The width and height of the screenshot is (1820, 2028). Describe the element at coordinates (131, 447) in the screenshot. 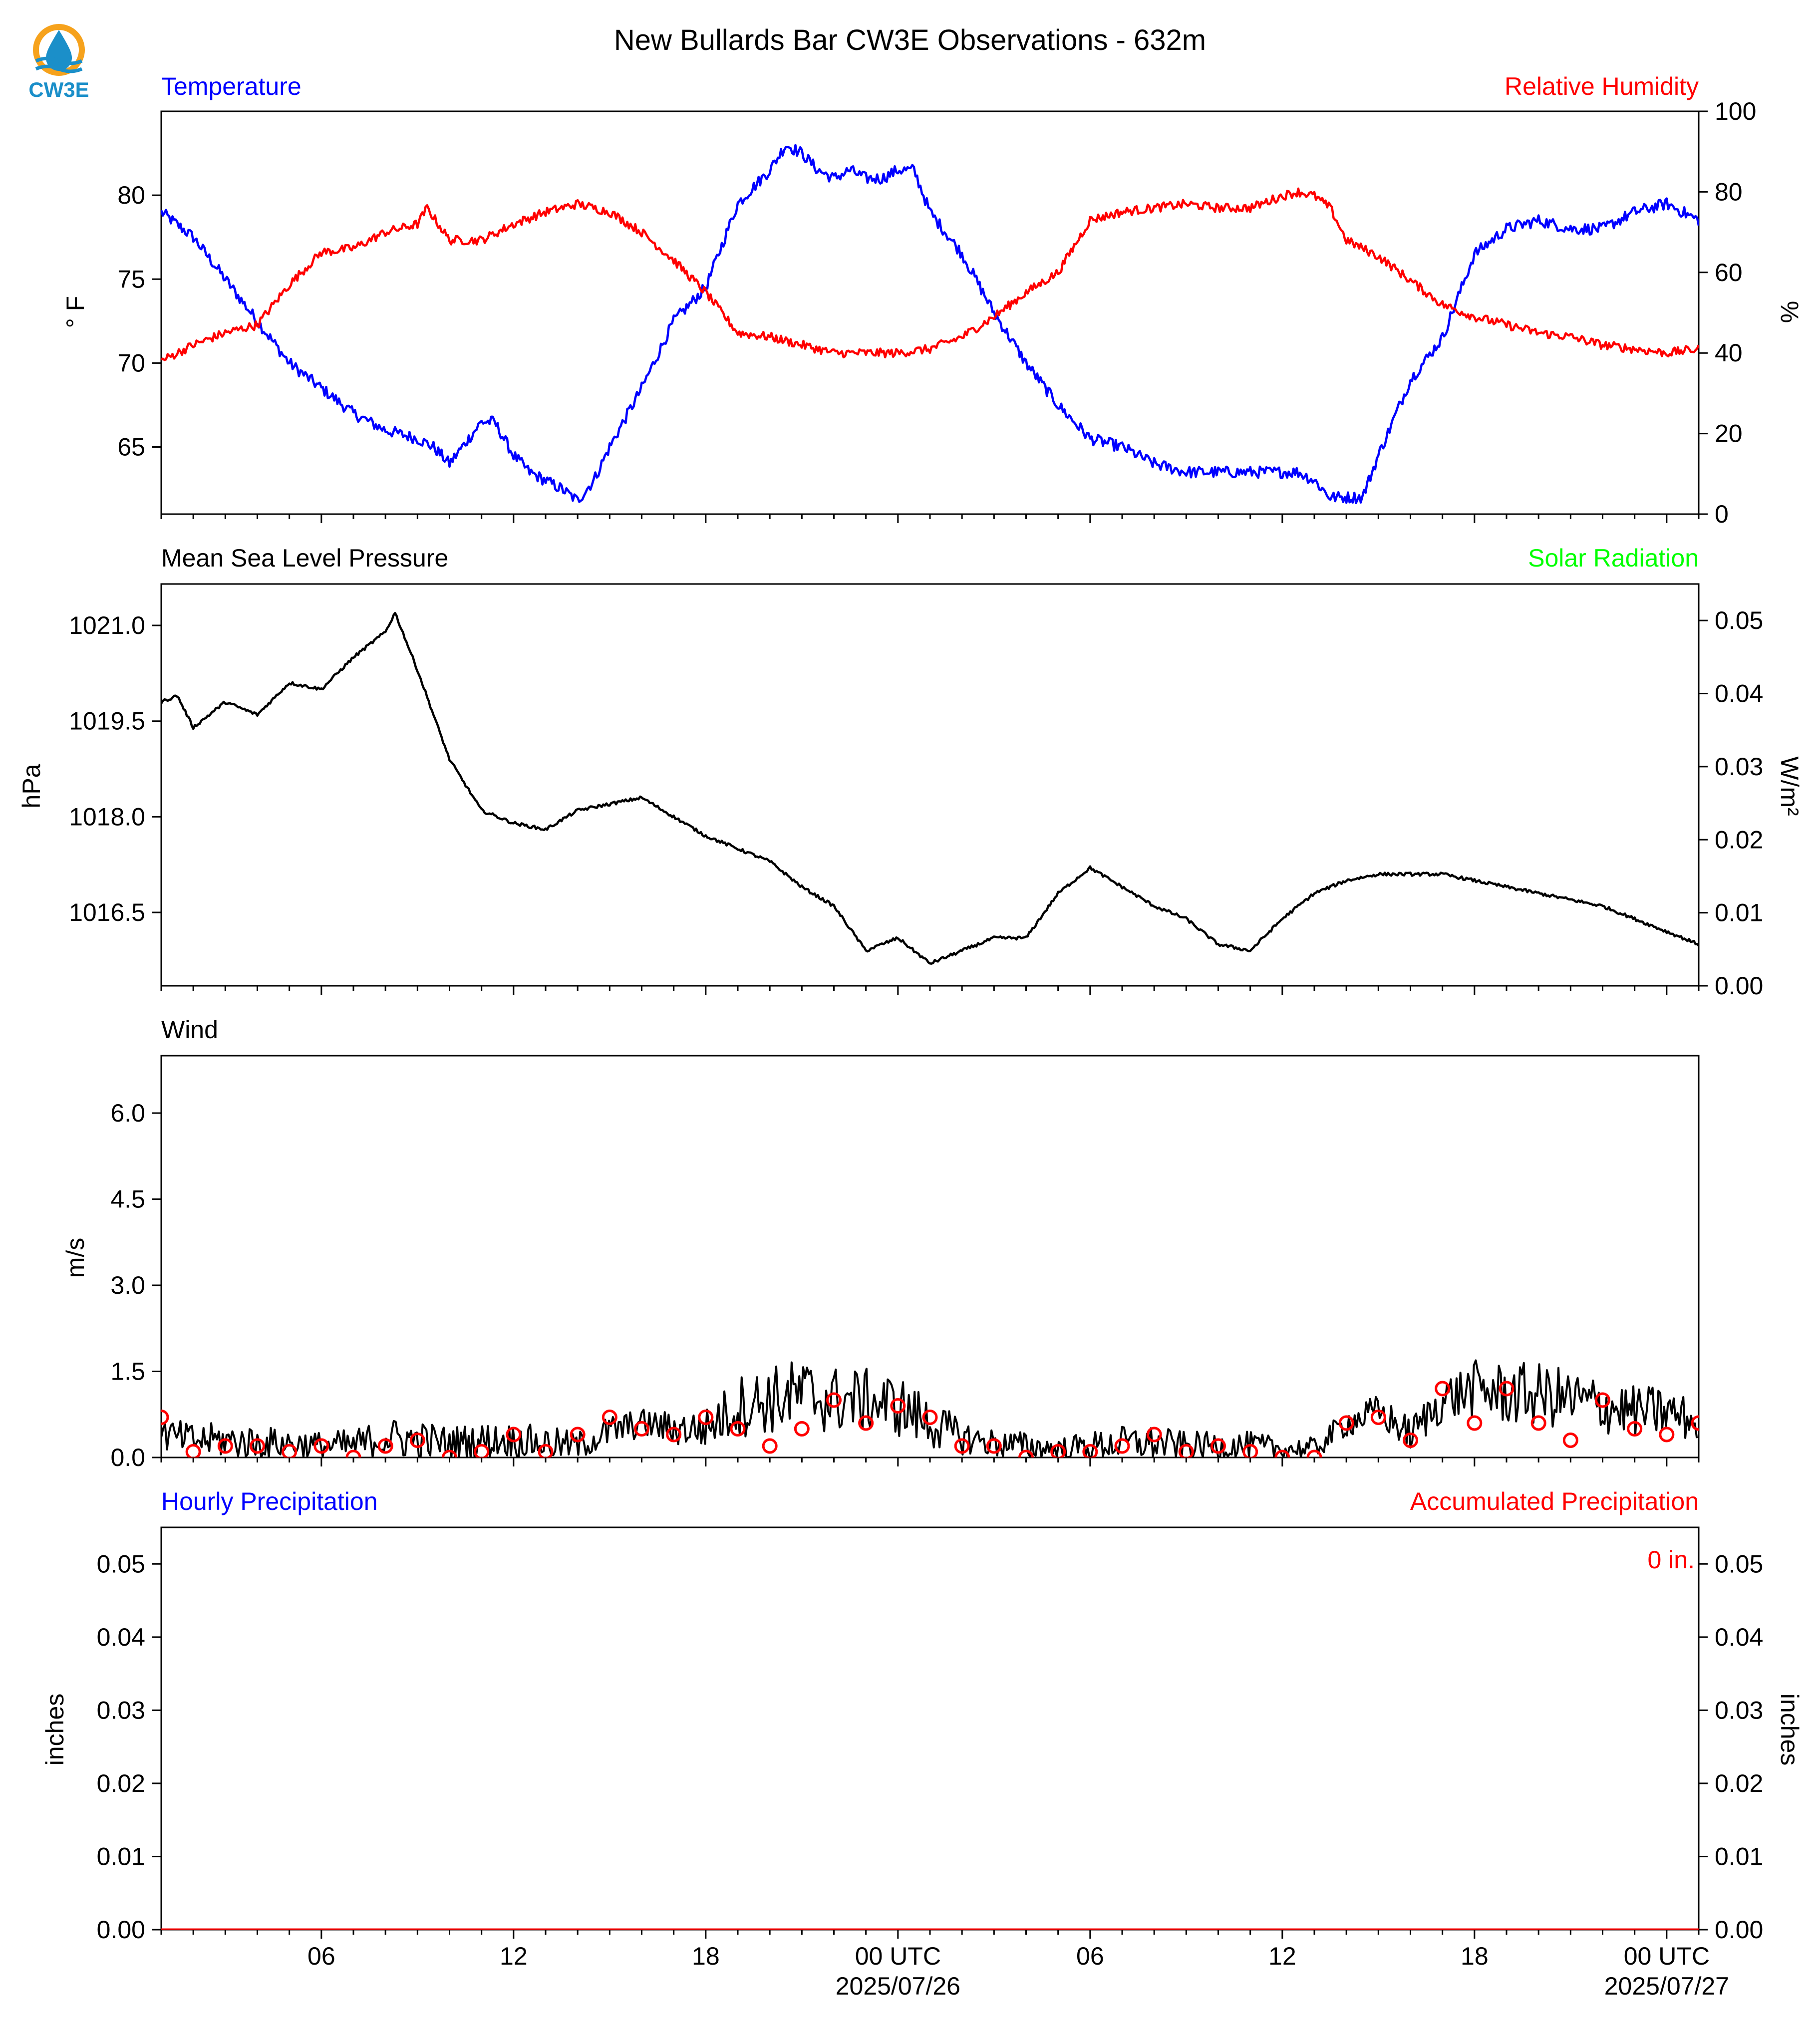

I see `y-tick-label-left: 65` at that location.